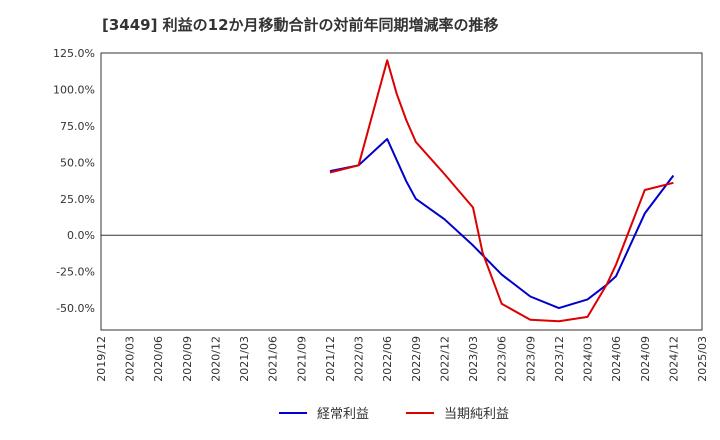 This screenshot has height=440, width=720. Describe the element at coordinates (75, 308) in the screenshot. I see `y-tick-label: -50.0%` at that location.